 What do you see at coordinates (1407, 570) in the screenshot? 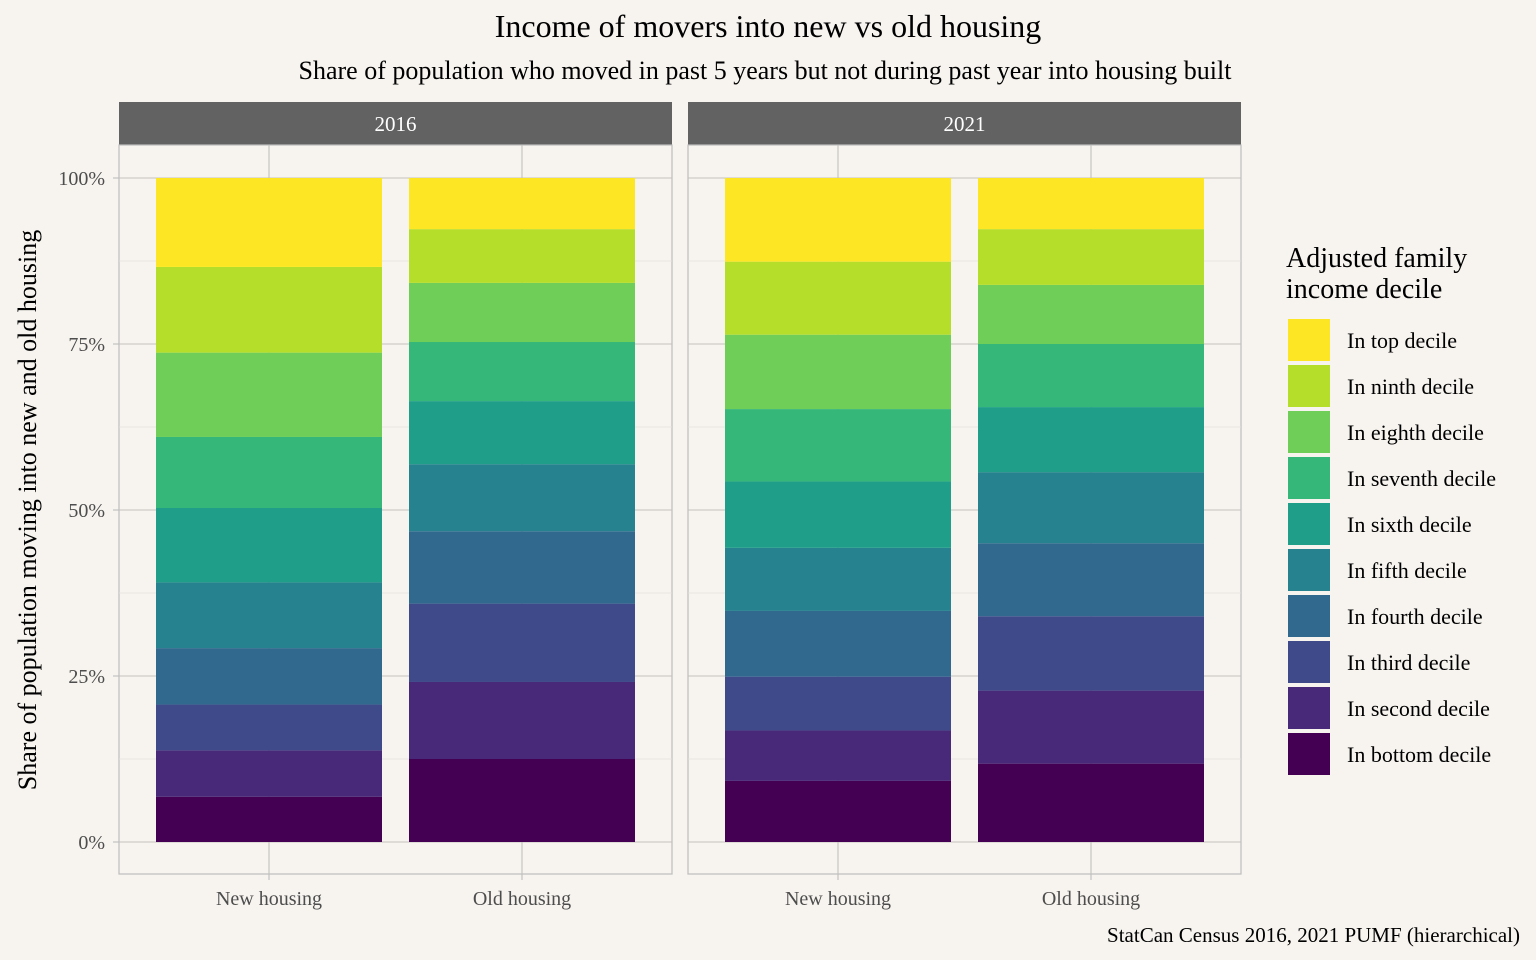
I see `legend-label: In fifth decile` at bounding box center [1407, 570].